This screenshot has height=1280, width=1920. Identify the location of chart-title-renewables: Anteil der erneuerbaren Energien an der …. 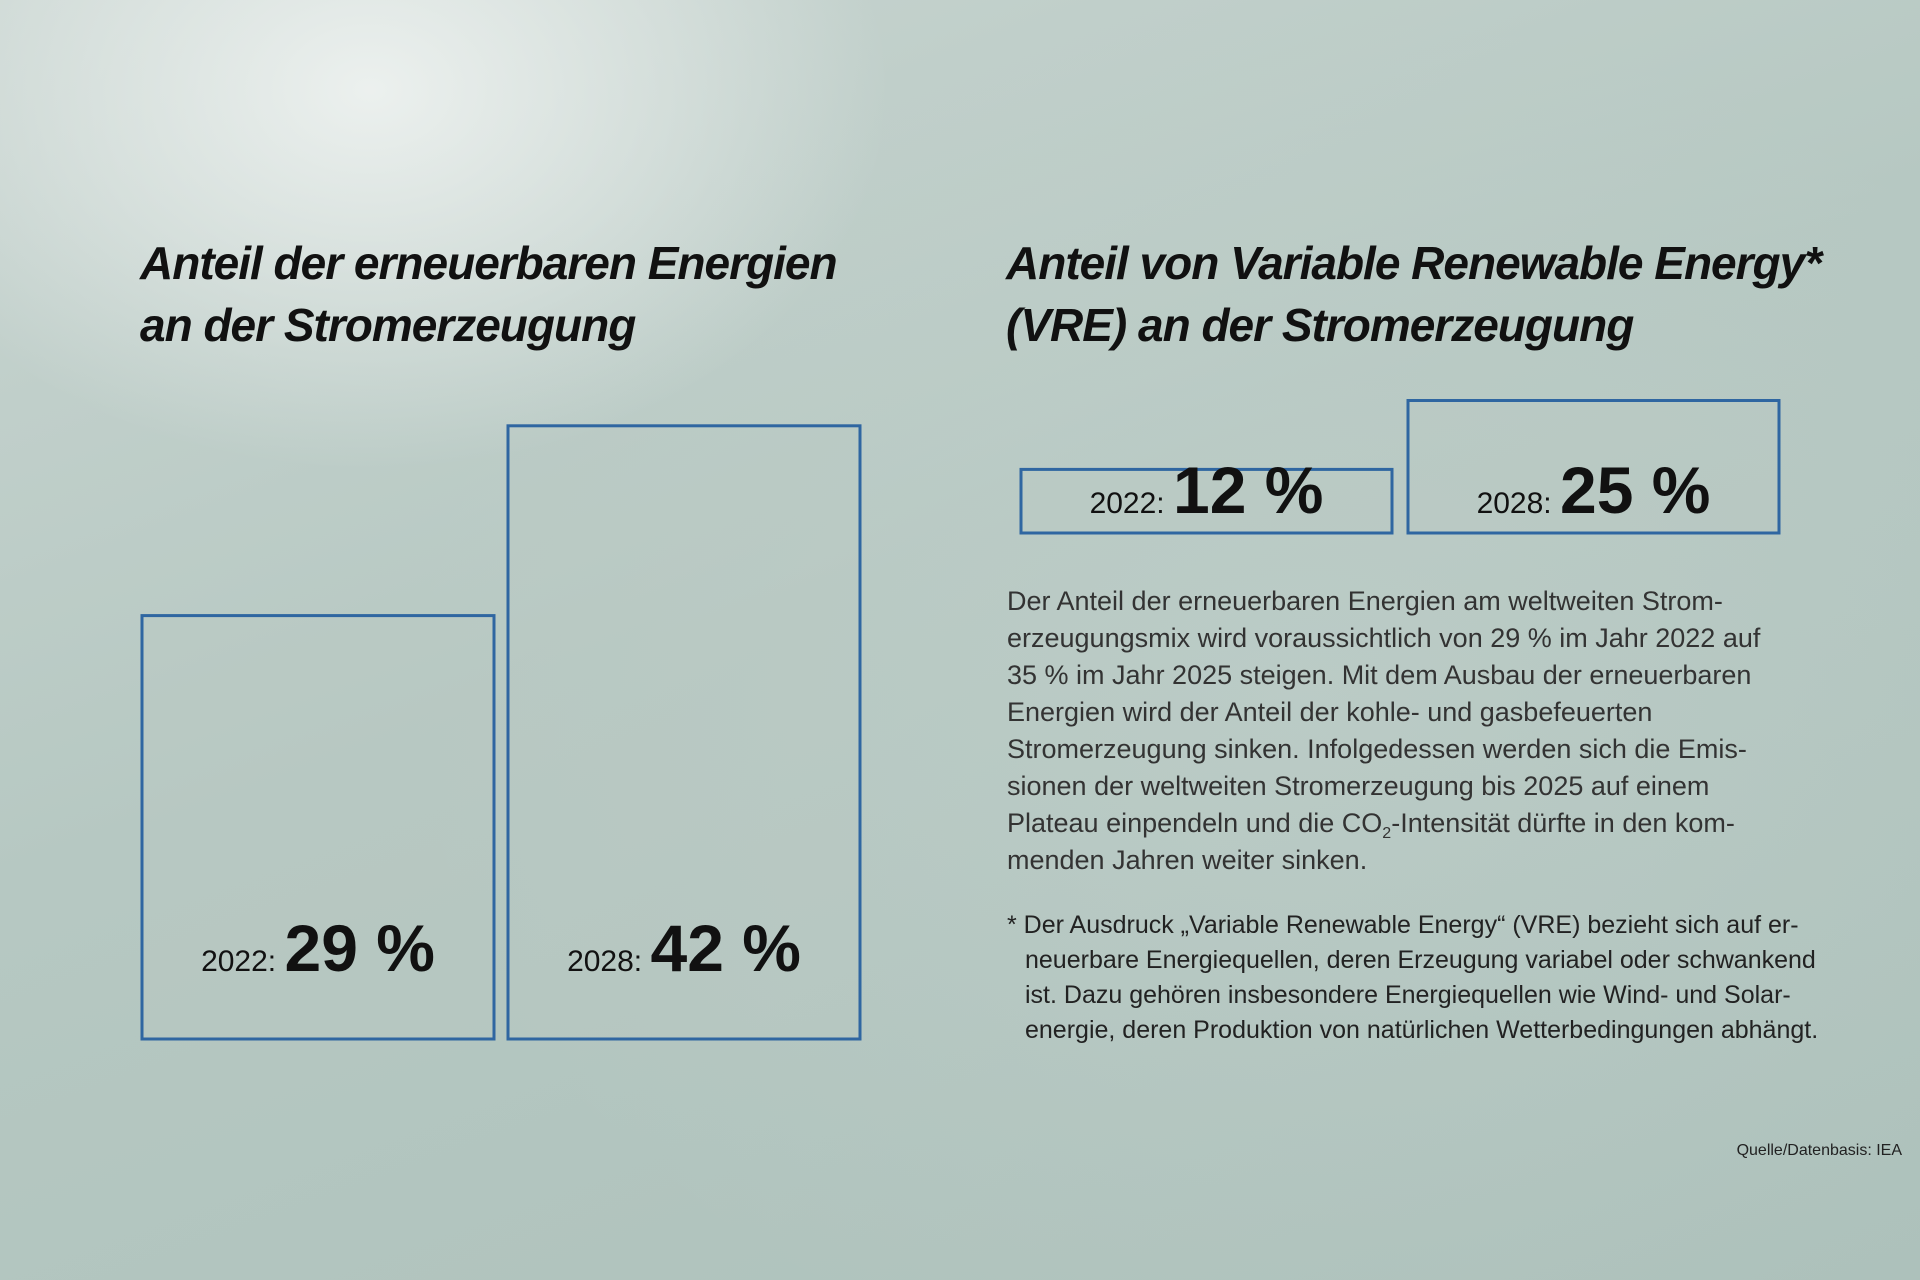
(489, 294).